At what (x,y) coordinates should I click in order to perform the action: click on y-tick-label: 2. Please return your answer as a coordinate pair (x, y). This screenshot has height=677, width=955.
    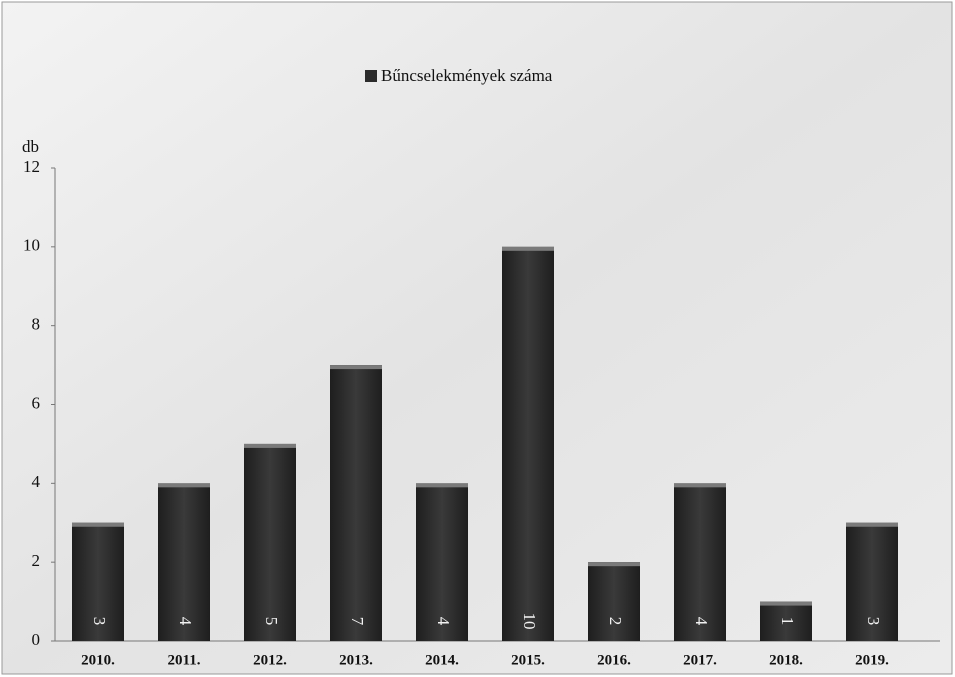
    Looking at the image, I should click on (36, 560).